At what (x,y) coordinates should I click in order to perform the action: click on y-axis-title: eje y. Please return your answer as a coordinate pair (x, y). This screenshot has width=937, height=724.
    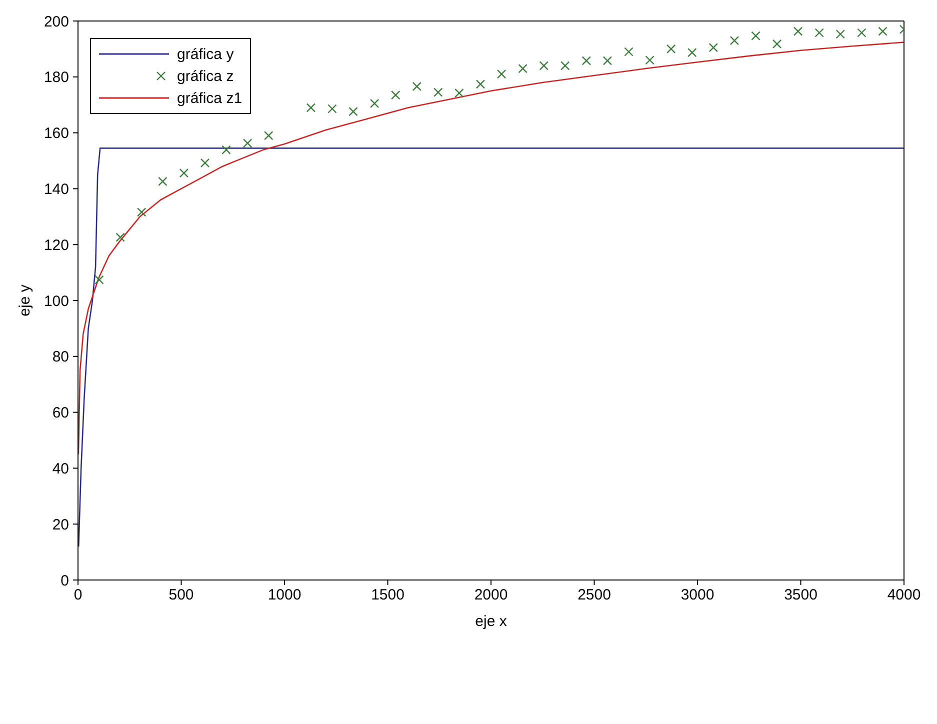
    Looking at the image, I should click on (25, 300).